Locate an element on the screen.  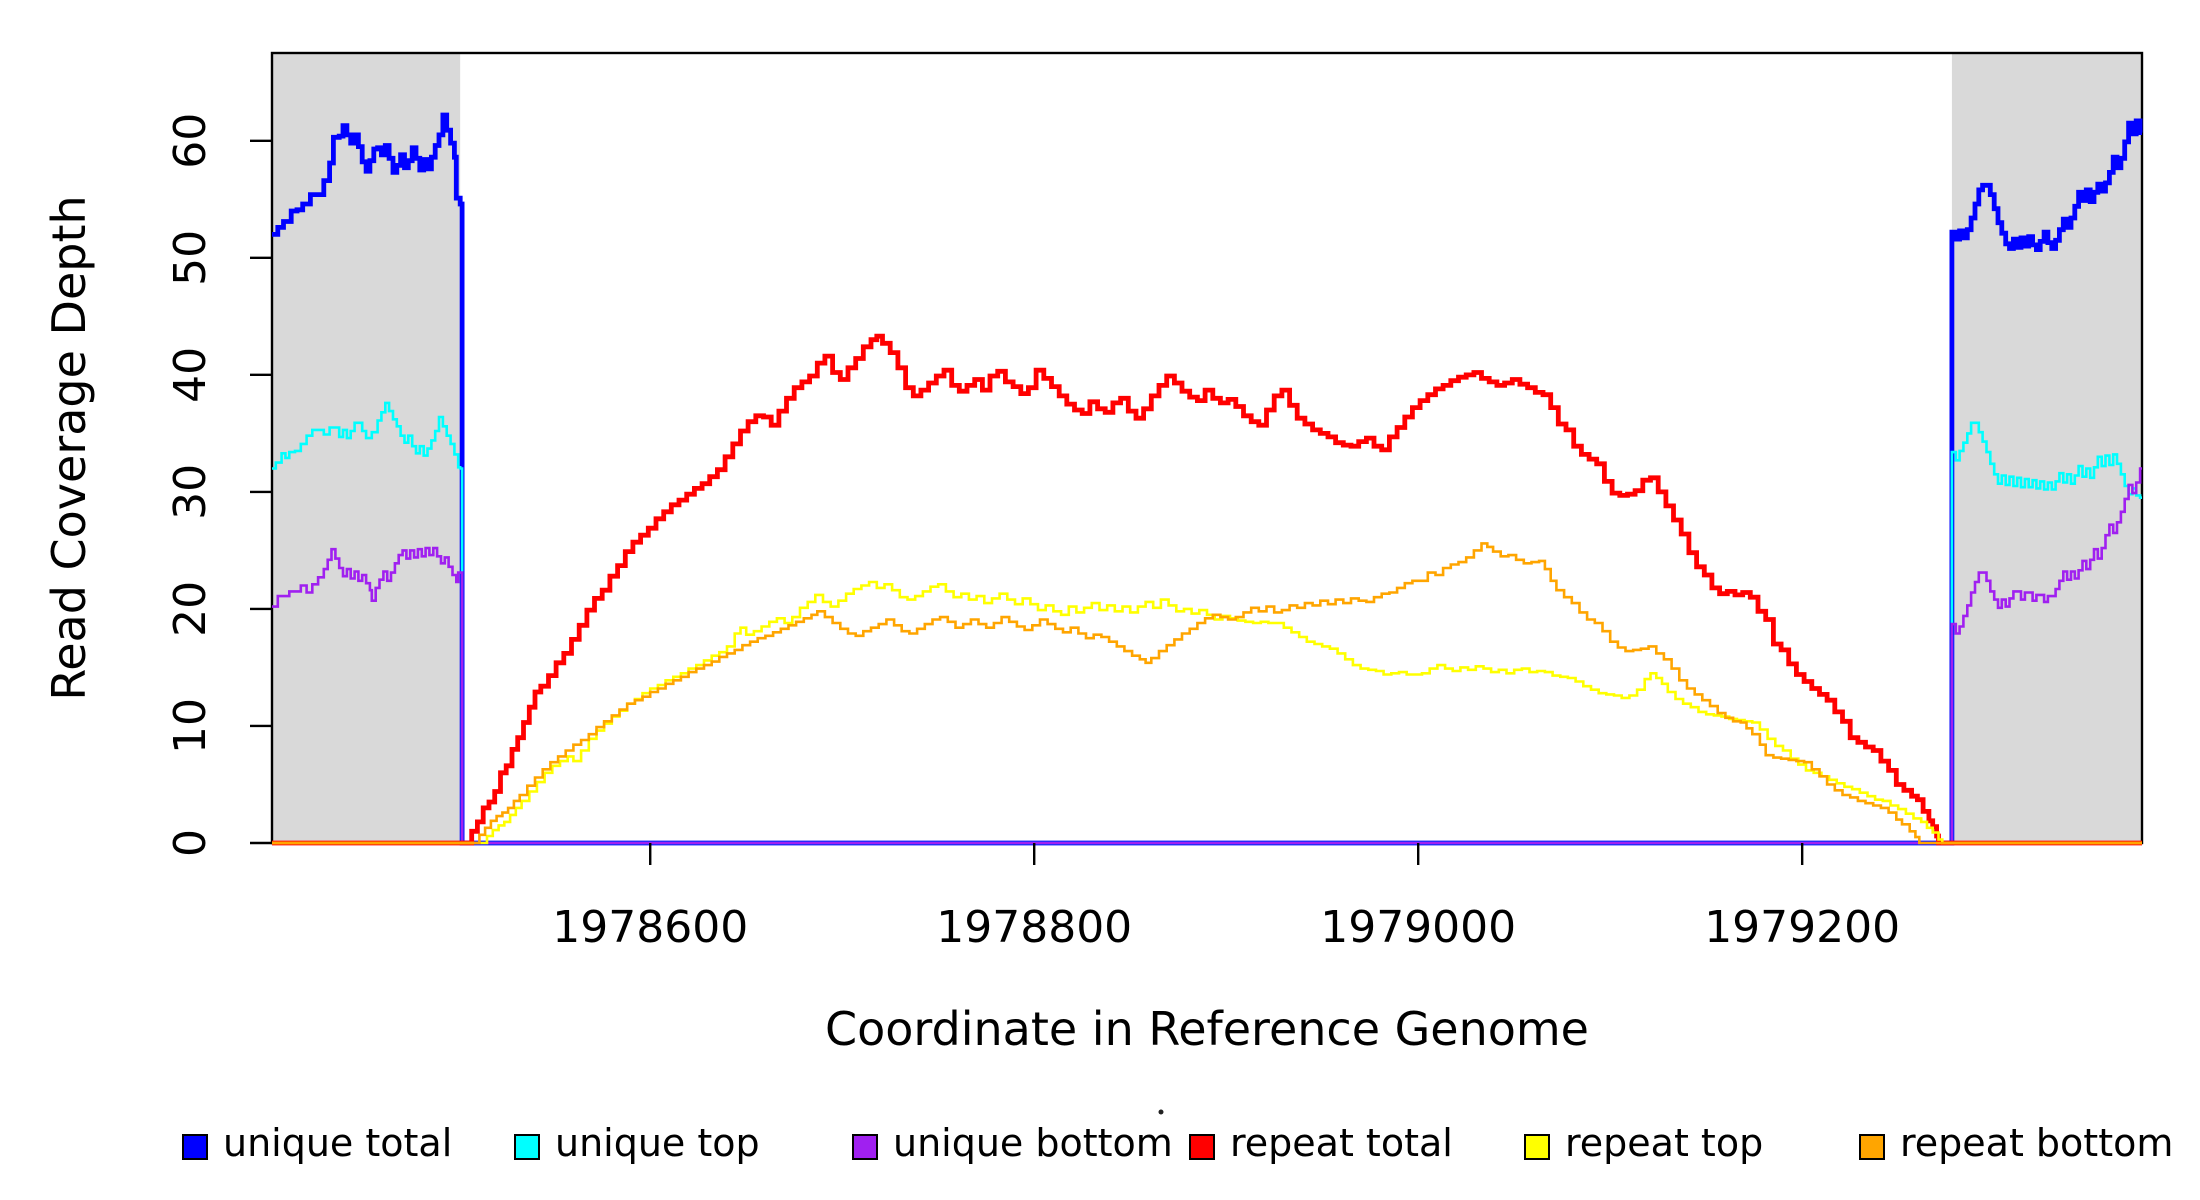
legend-swatch-repeat-bottom is located at coordinates (1872, 1147).